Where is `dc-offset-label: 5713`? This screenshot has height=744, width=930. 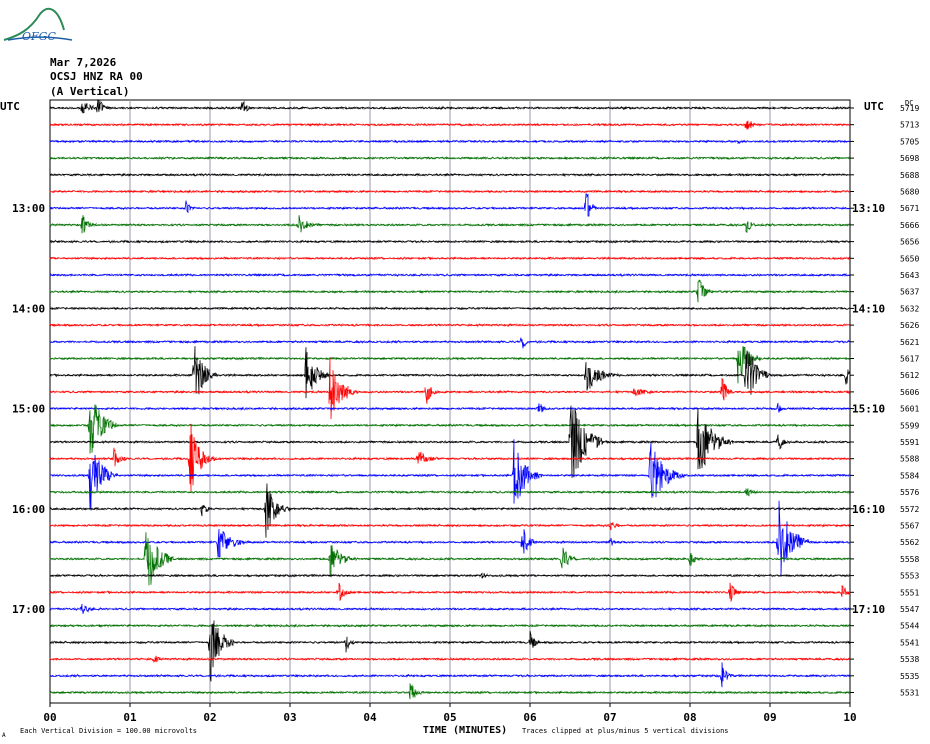 dc-offset-label: 5713 is located at coordinates (909, 125).